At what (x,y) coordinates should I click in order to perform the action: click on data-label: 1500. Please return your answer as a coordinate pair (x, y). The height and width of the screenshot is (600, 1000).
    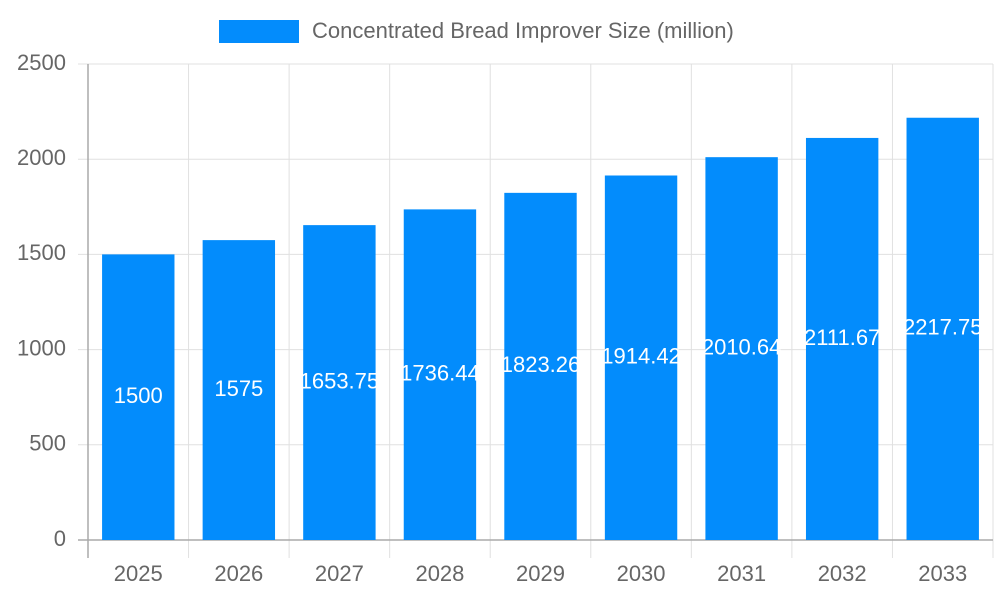
    Looking at the image, I should click on (138, 395).